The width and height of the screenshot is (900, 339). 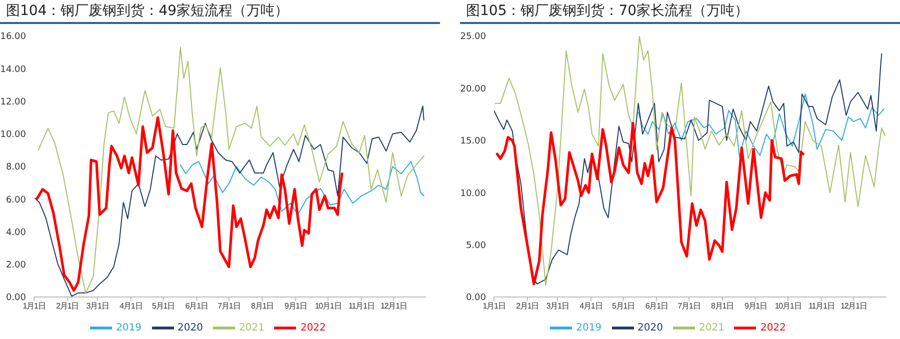 What do you see at coordinates (220, 12) in the screenshot?
I see `chart-title: 图104：钢厂废钢到货：49家短流程（万吨）` at bounding box center [220, 12].